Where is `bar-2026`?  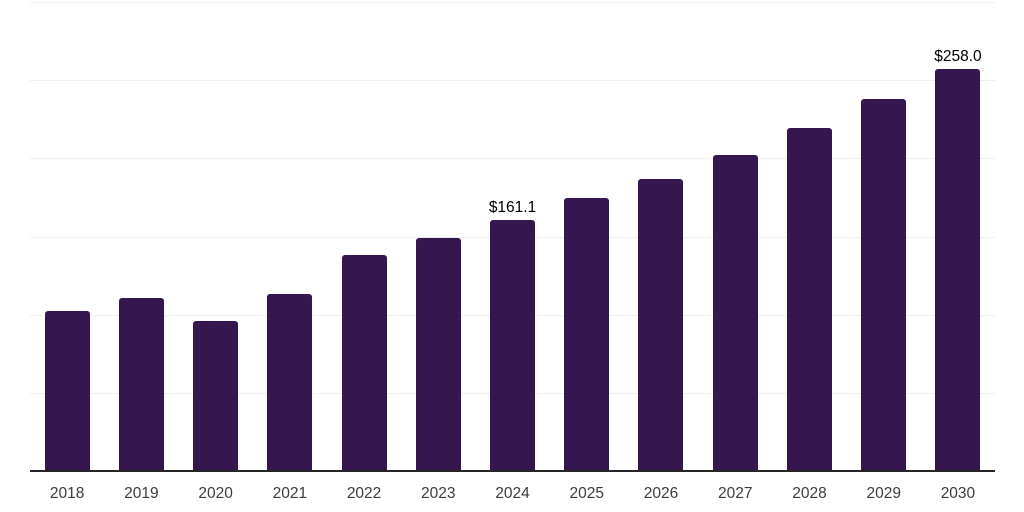
bar-2026 is located at coordinates (661, 325).